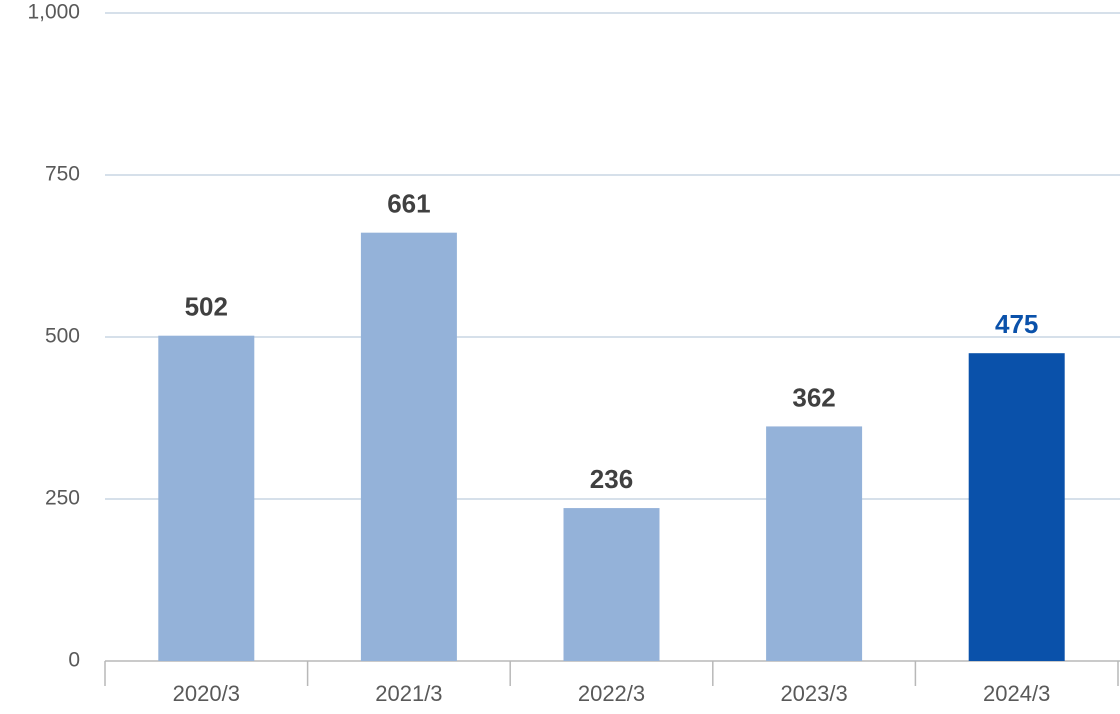  Describe the element at coordinates (1016, 693) in the screenshot. I see `x-tick-label: 2024/3` at that location.